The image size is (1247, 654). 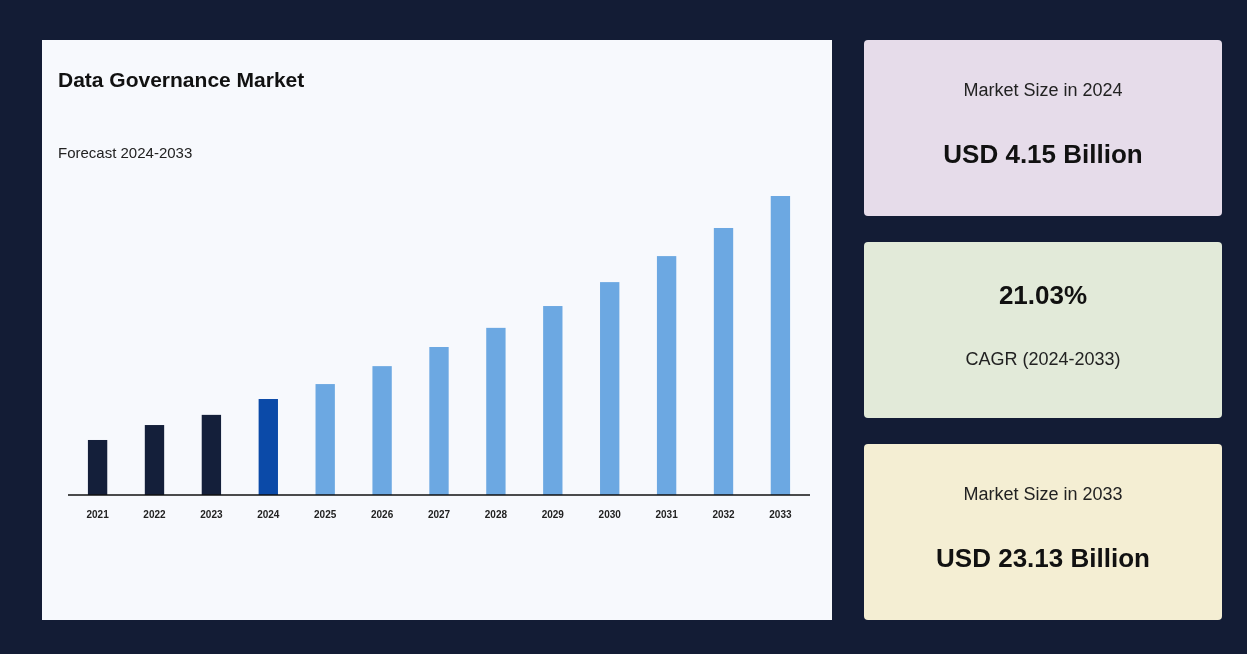 What do you see at coordinates (1043, 558) in the screenshot?
I see `text: USD 23.13 Billion` at bounding box center [1043, 558].